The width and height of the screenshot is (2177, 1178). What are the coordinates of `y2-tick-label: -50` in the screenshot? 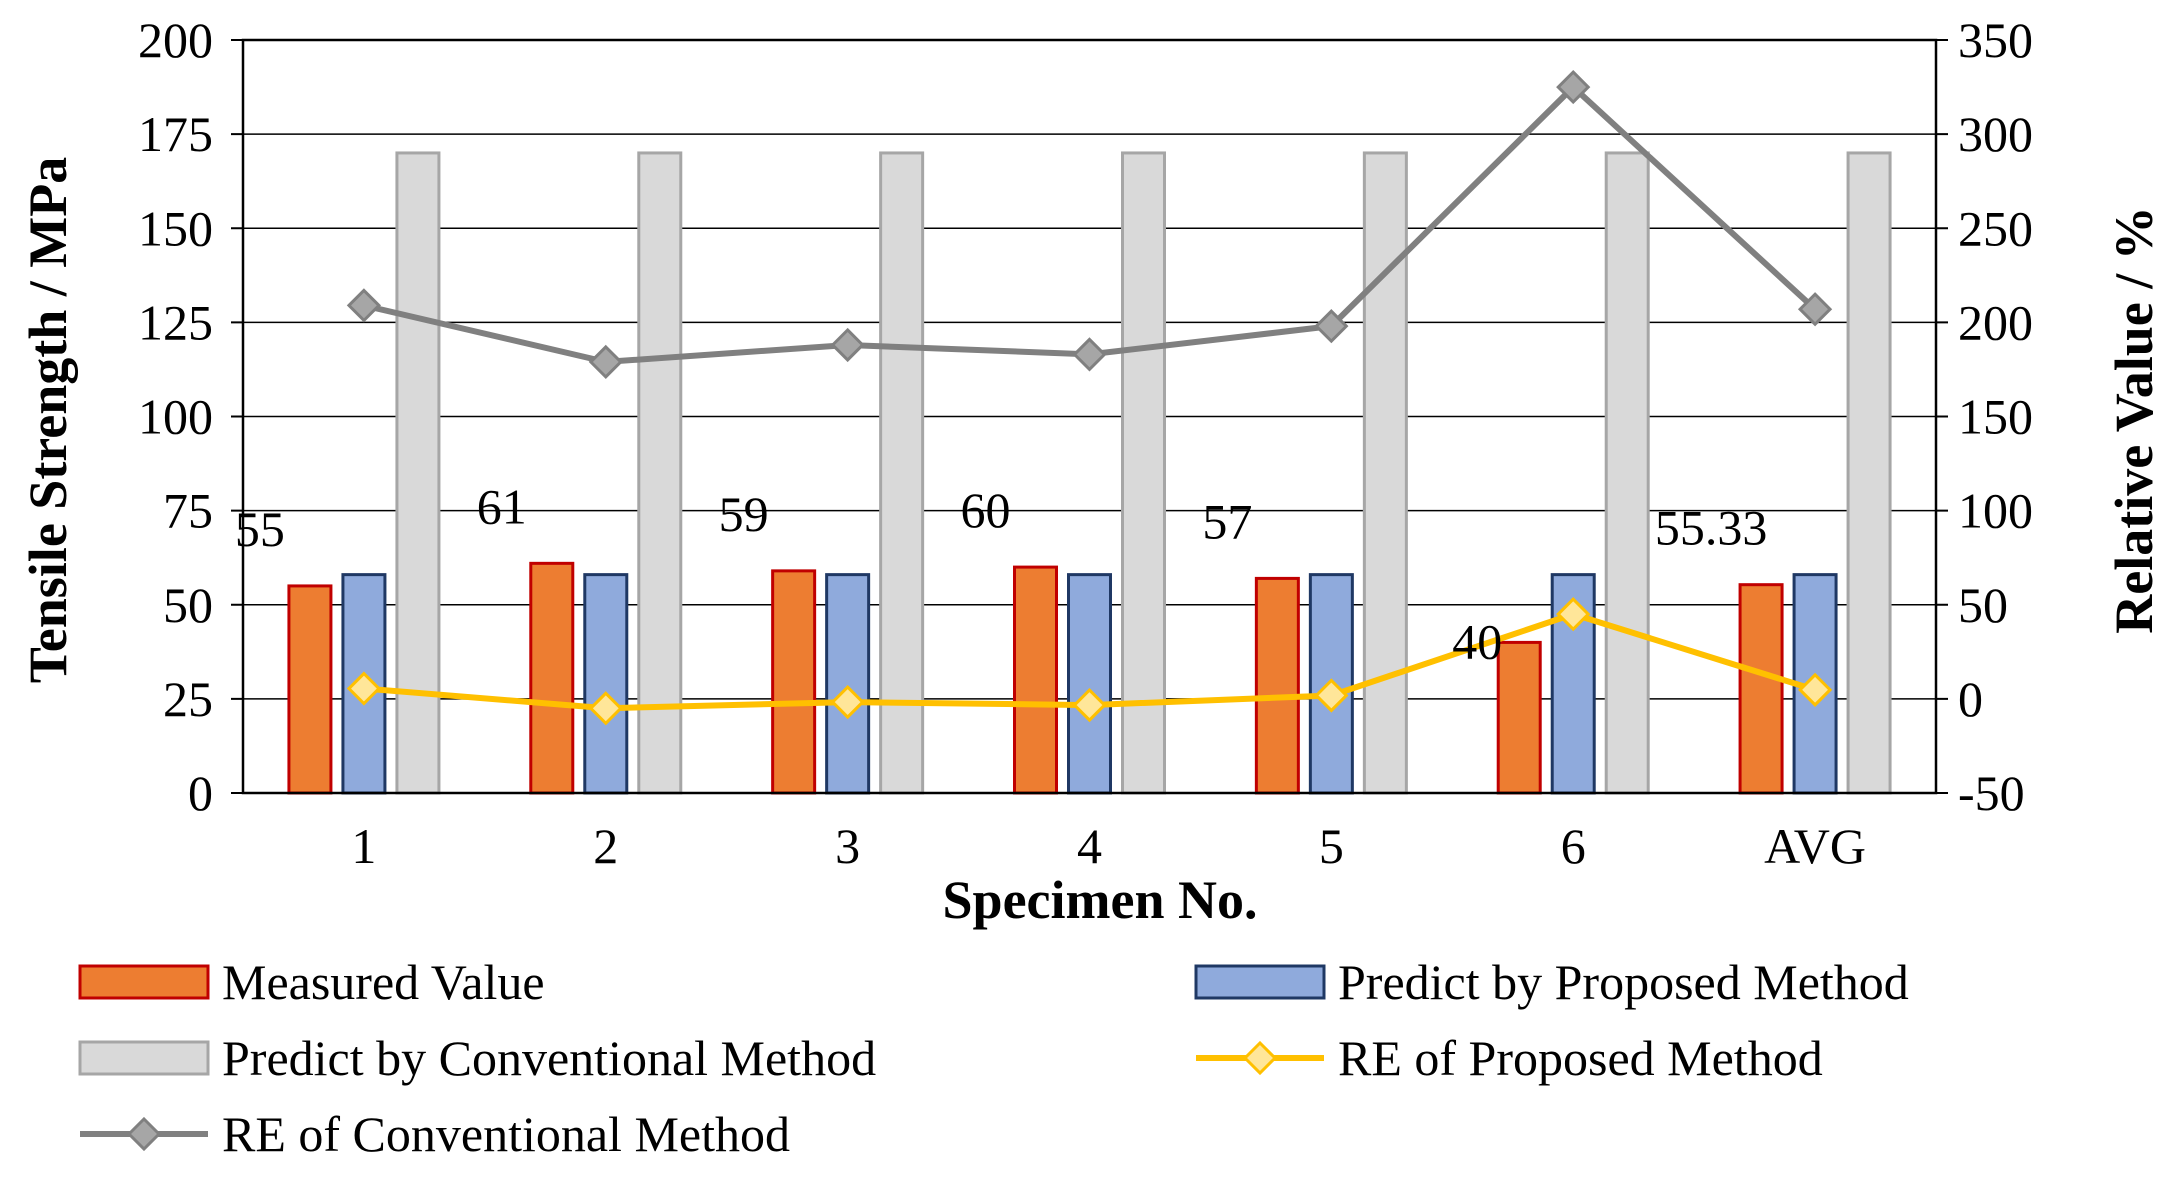 It's located at (1991, 793).